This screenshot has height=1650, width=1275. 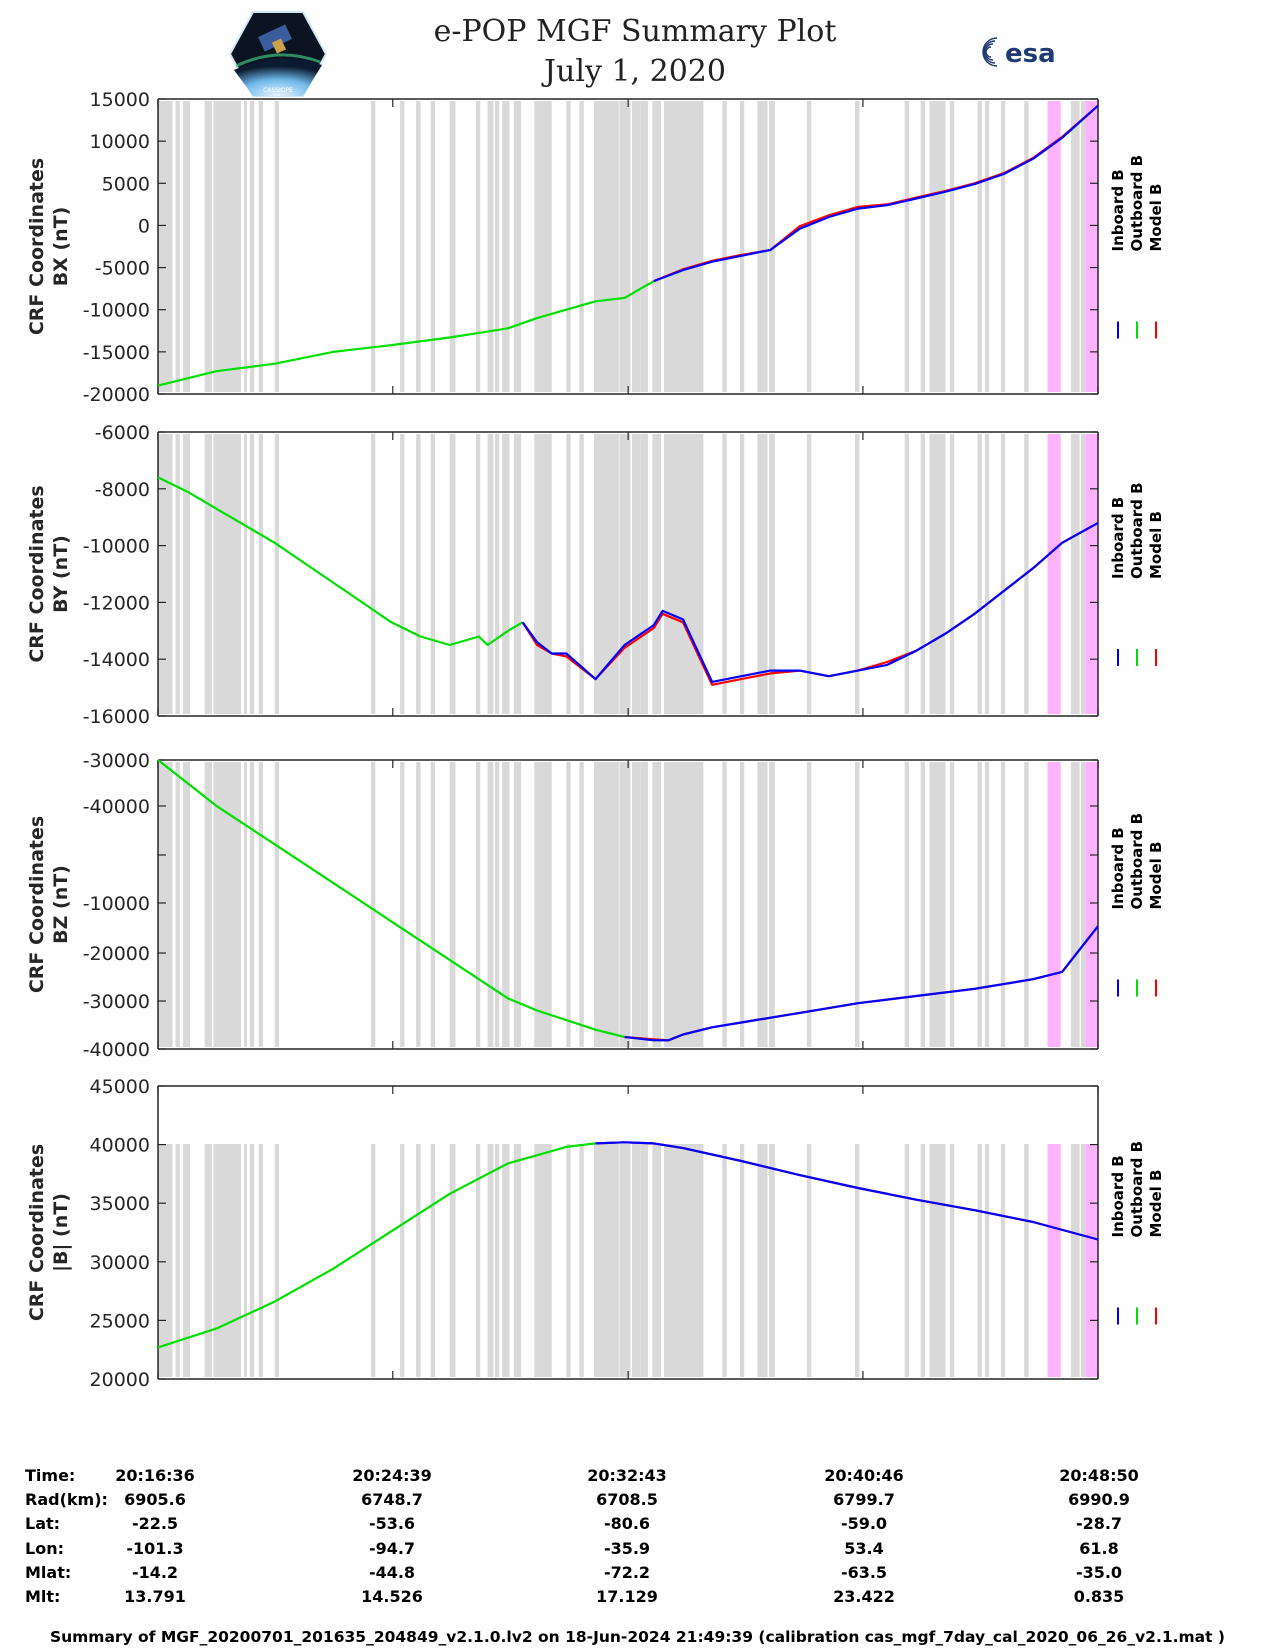 What do you see at coordinates (847, 1191) in the screenshot?
I see `series-line-inboard-b` at bounding box center [847, 1191].